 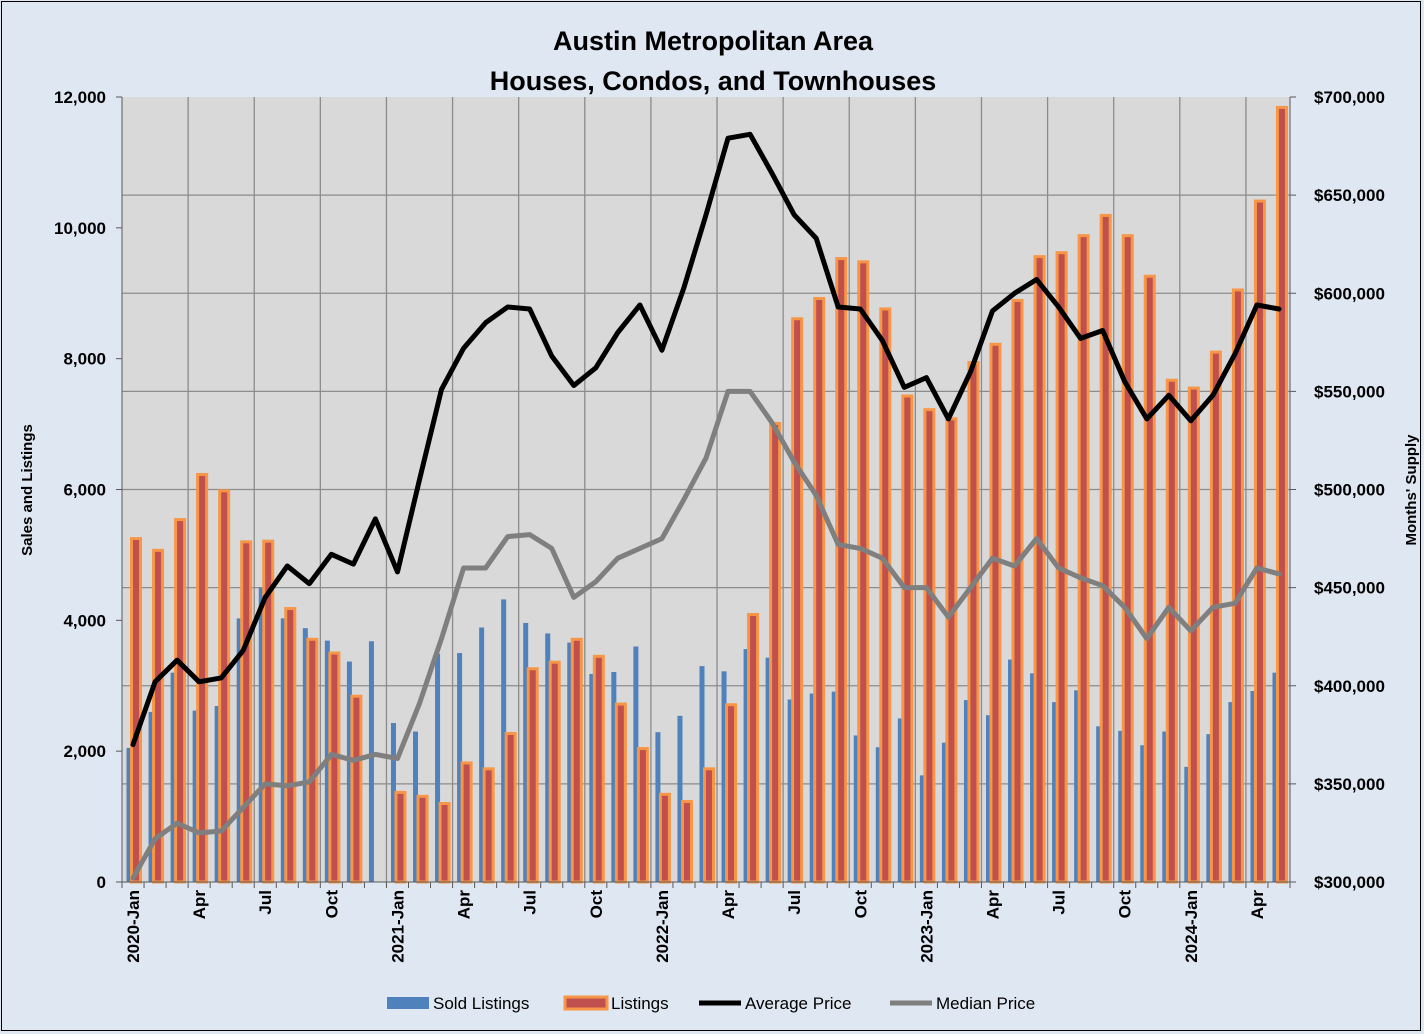 I want to click on y2-tick-label: $700,000, so click(x=1349, y=97).